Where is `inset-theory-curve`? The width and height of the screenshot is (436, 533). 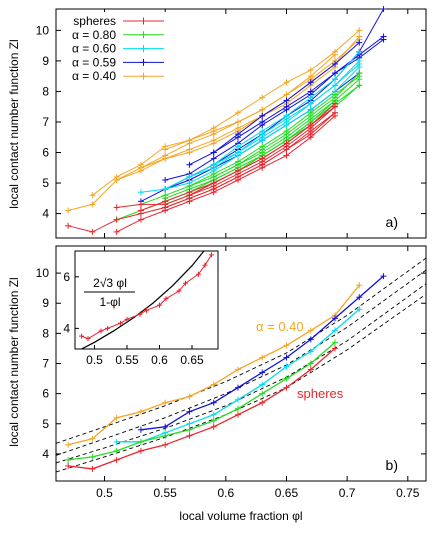
inset-theory-curve is located at coordinates (142, 300).